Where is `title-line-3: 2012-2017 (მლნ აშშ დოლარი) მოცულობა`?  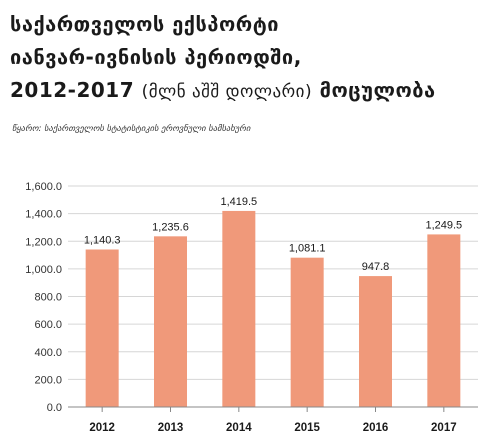 title-line-3: 2012-2017 (მლნ აშშ დოლარი) მოცულობა is located at coordinates (250, 91).